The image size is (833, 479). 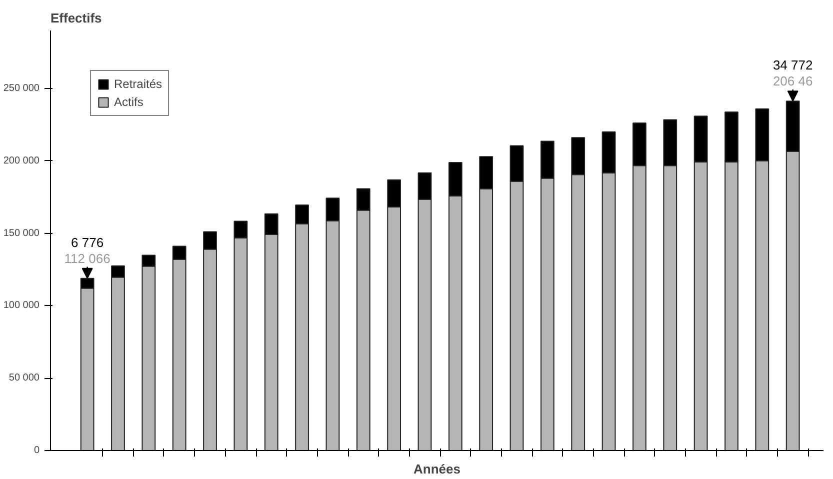 I want to click on annotation: 206 46, so click(x=792, y=80).